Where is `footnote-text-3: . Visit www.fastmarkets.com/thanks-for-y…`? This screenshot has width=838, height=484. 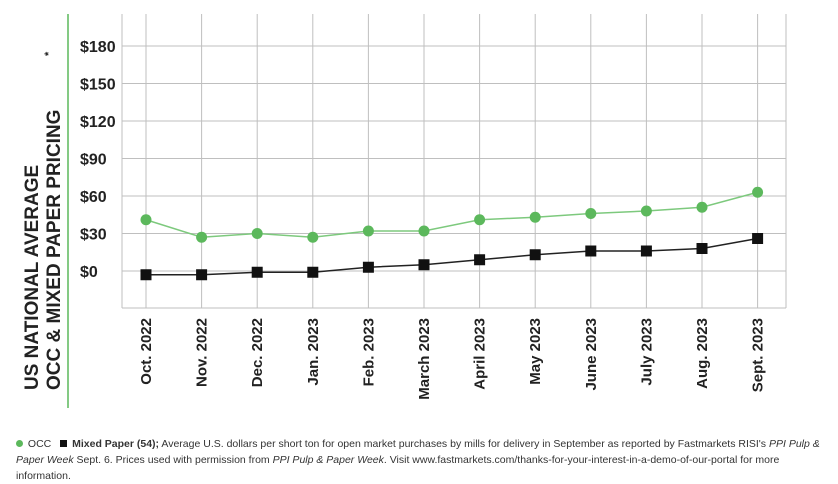 footnote-text-3: . Visit www.fastmarkets.com/thanks-for-y… is located at coordinates (398, 468).